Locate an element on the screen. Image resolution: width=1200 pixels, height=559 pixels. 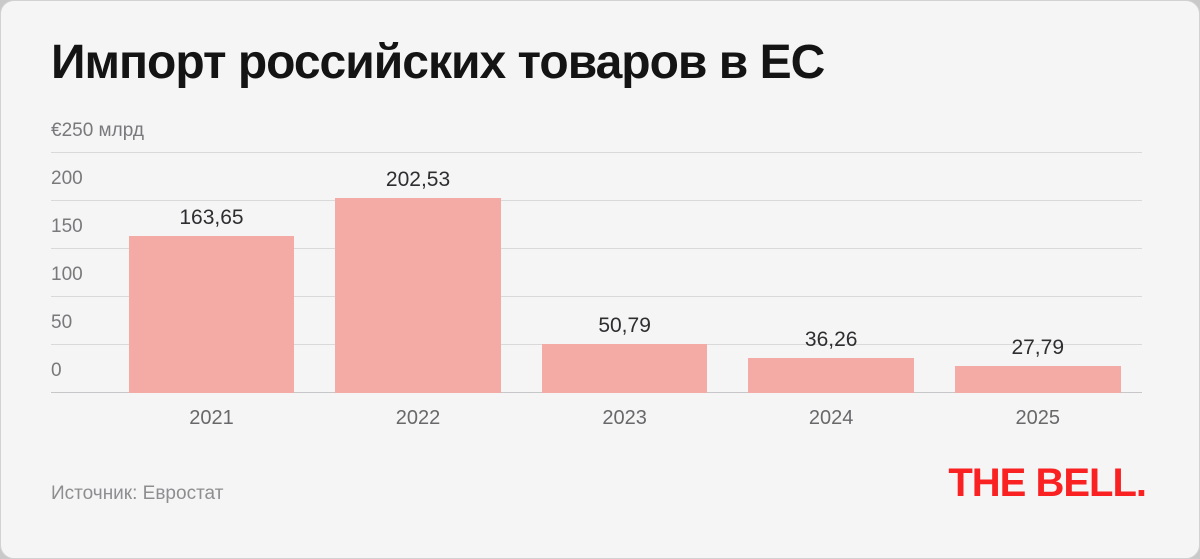
x-axis-label: 2021 is located at coordinates (211, 418).